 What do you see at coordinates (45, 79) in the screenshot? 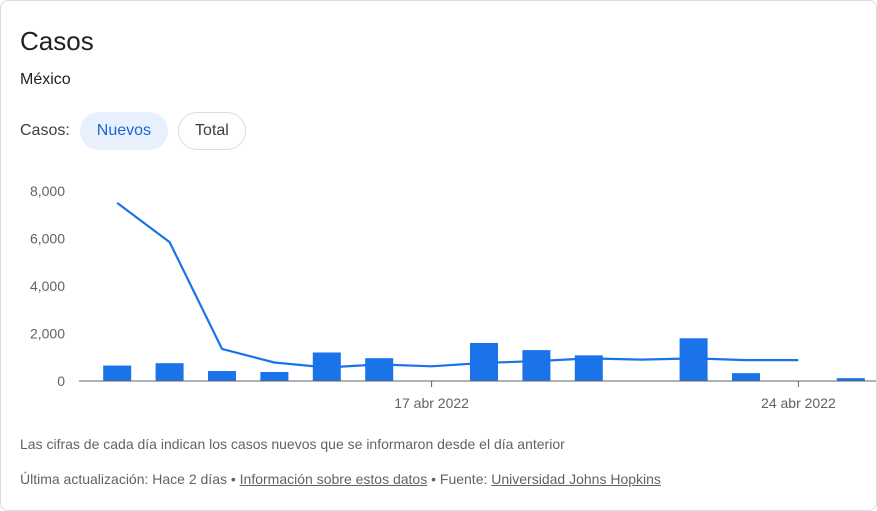
I see `card-subtitle: México` at bounding box center [45, 79].